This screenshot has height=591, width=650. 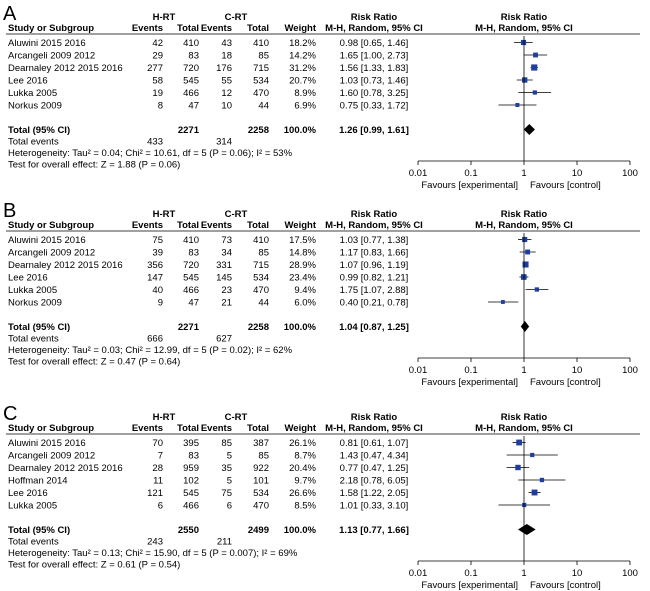 What do you see at coordinates (302, 265) in the screenshot?
I see `study-weight: 28.9%` at bounding box center [302, 265].